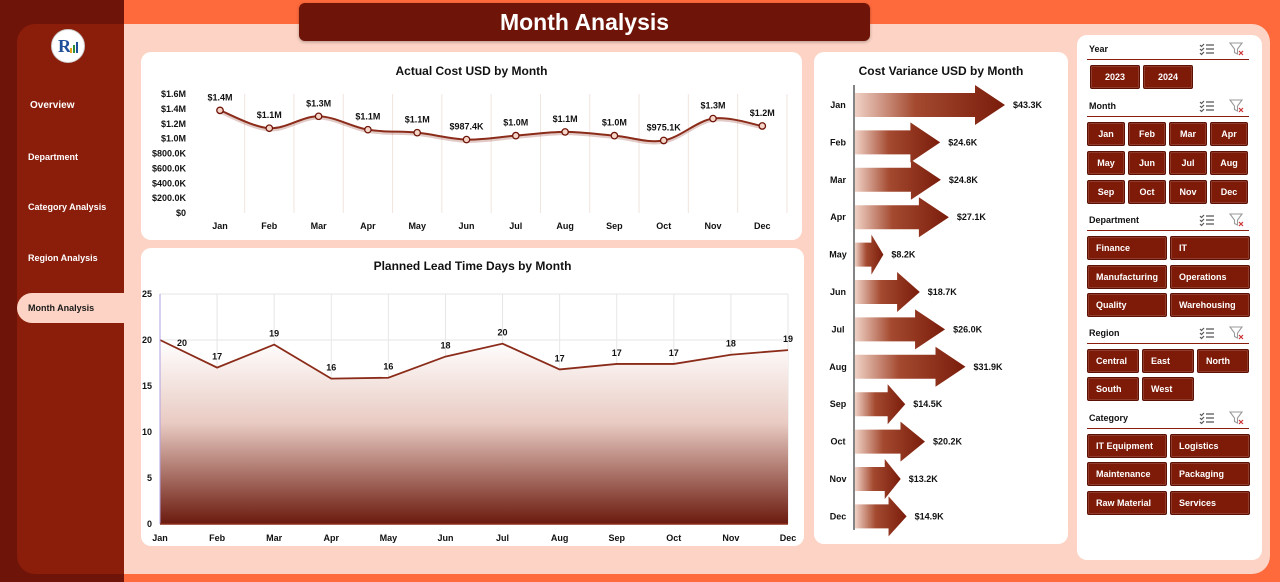 The width and height of the screenshot is (1280, 582). Describe the element at coordinates (1168, 361) in the screenshot. I see `slicer-region-east: East` at that location.